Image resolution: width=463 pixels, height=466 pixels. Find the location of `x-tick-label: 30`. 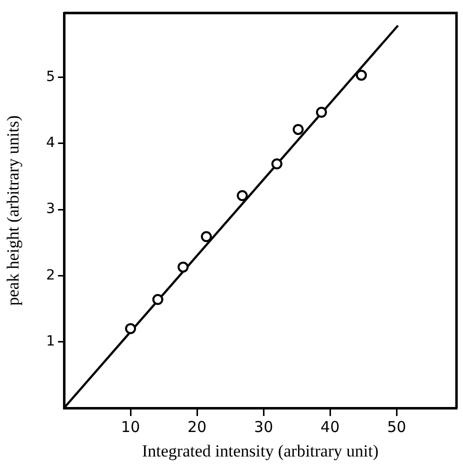

x-tick-label: 30 is located at coordinates (264, 427).